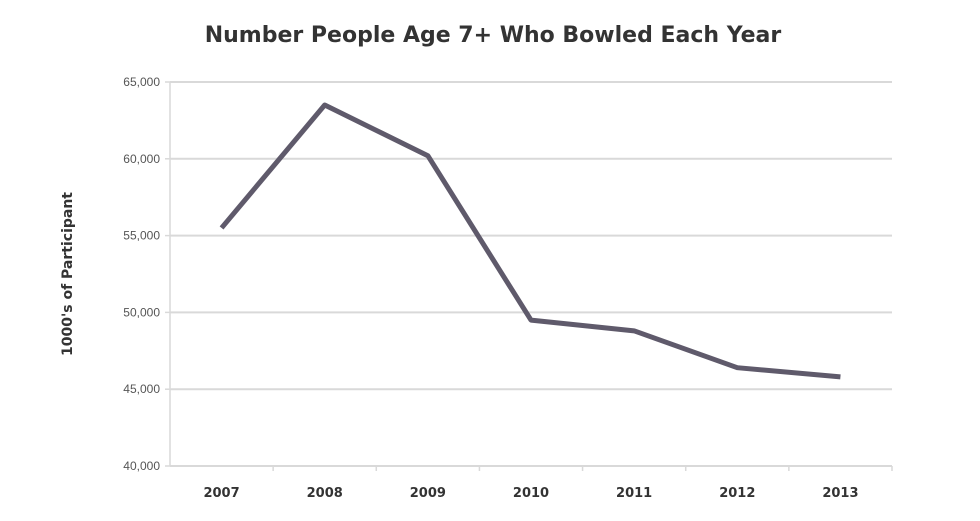 Image resolution: width=980 pixels, height=521 pixels. What do you see at coordinates (141, 159) in the screenshot?
I see `y-tick-label: 60,000` at bounding box center [141, 159].